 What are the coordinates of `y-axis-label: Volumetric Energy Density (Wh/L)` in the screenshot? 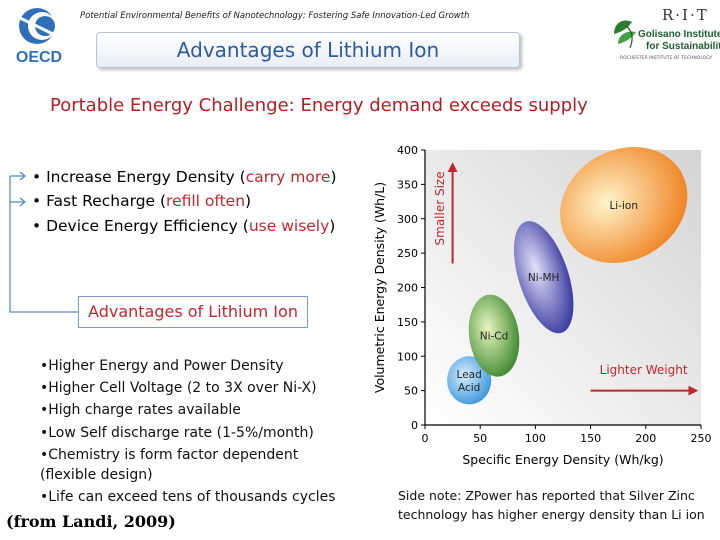 It's located at (379, 287).